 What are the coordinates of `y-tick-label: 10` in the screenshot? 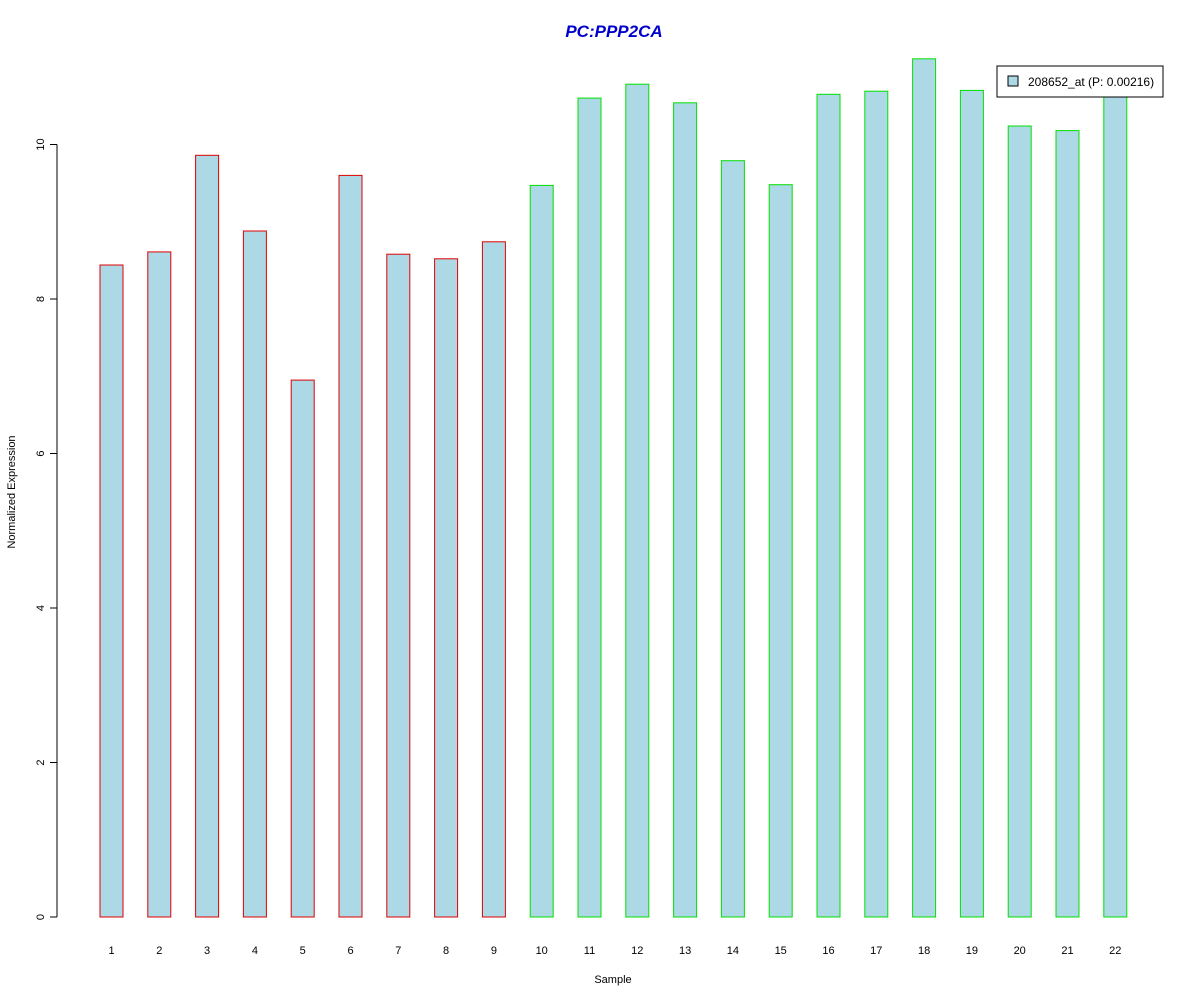 It's located at (41, 144).